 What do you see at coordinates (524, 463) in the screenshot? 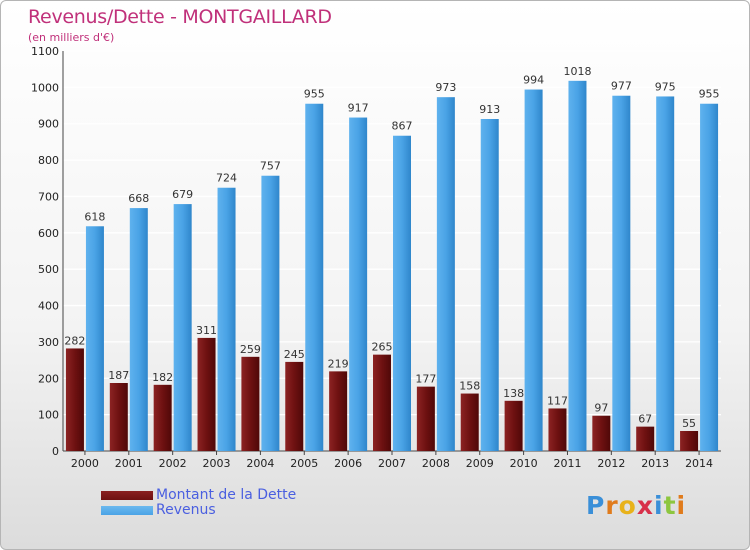
I see `x-tick-label: 2010` at bounding box center [524, 463].